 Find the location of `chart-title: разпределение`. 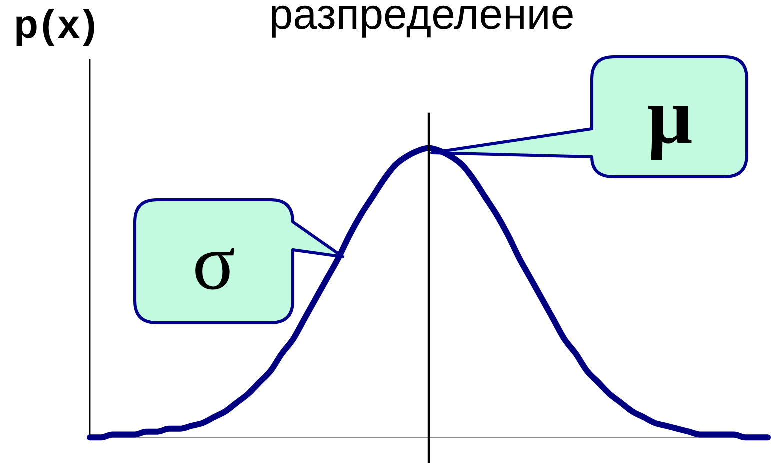

chart-title: разпределение is located at coordinates (422, 19).